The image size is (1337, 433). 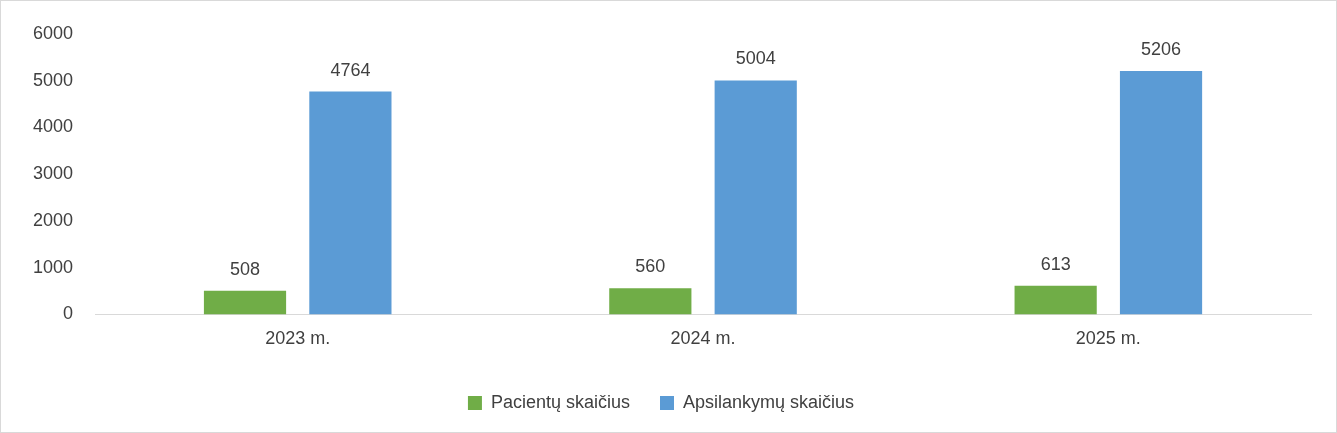 What do you see at coordinates (298, 338) in the screenshot?
I see `x-tick-label: 2023 m.` at bounding box center [298, 338].